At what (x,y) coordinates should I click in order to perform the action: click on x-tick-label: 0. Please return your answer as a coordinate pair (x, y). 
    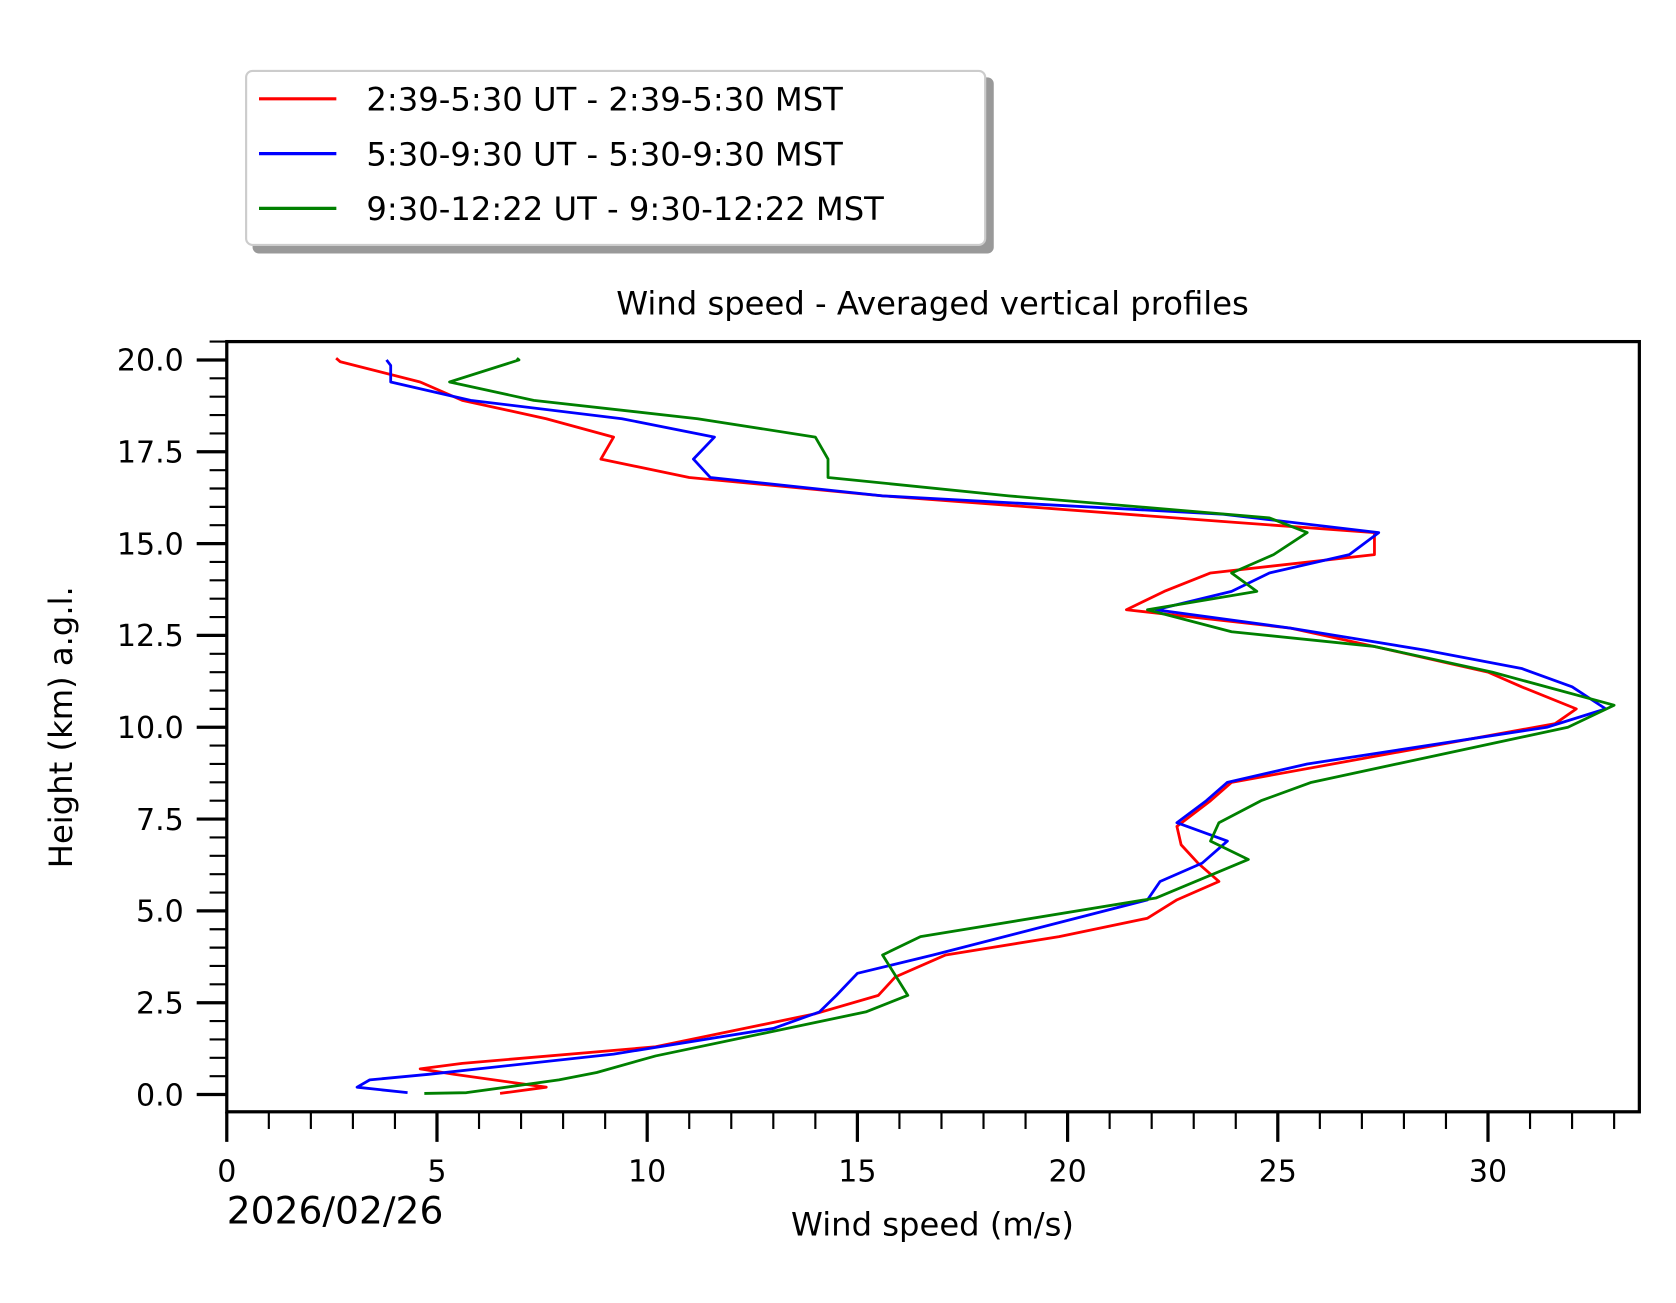
    Looking at the image, I should click on (226, 1172).